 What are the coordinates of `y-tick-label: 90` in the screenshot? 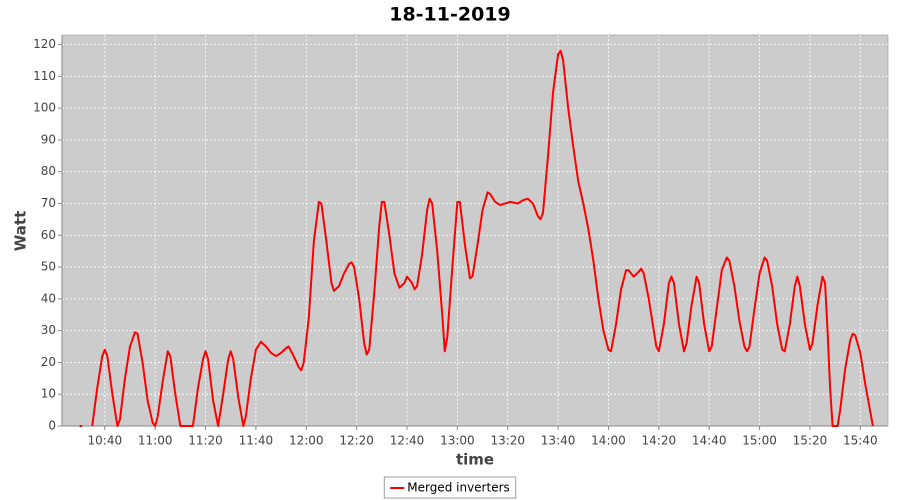 It's located at (48, 139).